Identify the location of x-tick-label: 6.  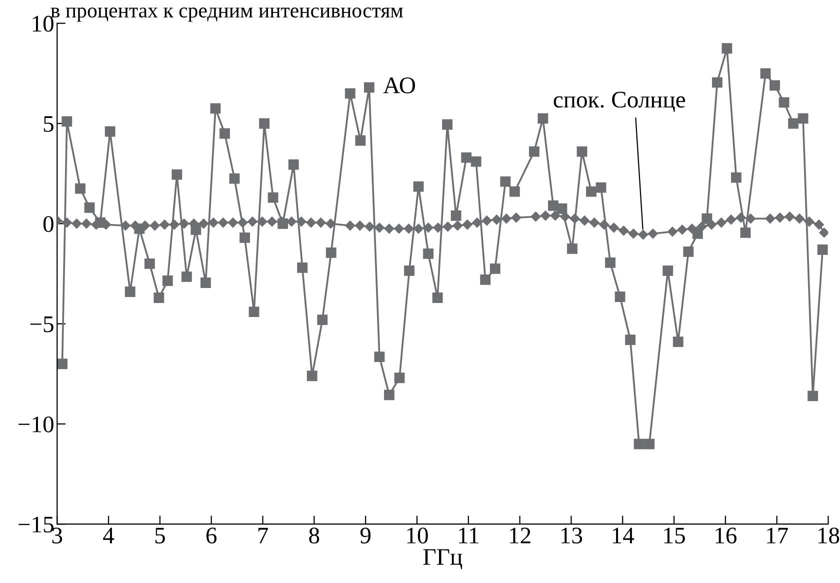
(211, 536).